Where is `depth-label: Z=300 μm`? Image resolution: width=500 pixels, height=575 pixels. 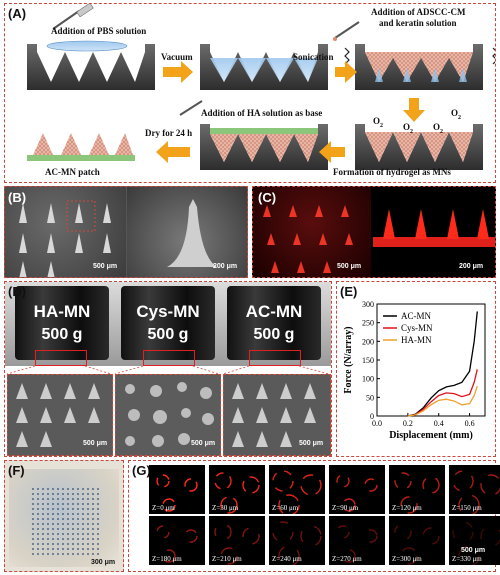 depth-label: Z=300 μm is located at coordinates (407, 559).